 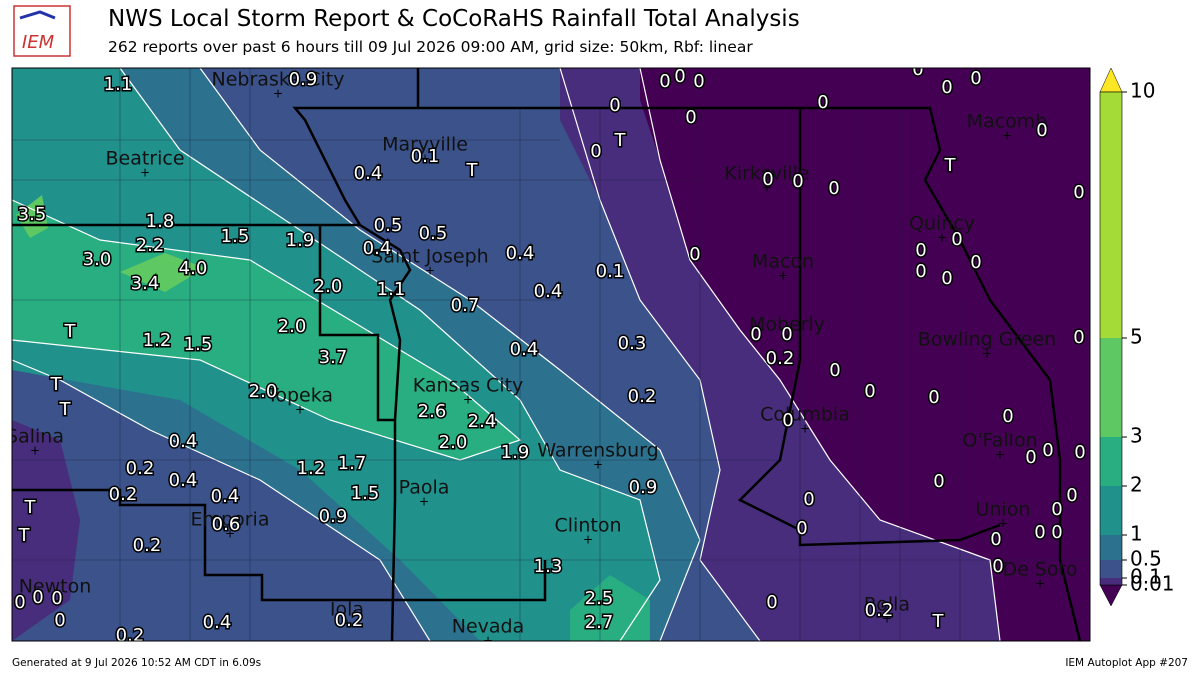 I want to click on city-name: Iola, so click(x=347, y=610).